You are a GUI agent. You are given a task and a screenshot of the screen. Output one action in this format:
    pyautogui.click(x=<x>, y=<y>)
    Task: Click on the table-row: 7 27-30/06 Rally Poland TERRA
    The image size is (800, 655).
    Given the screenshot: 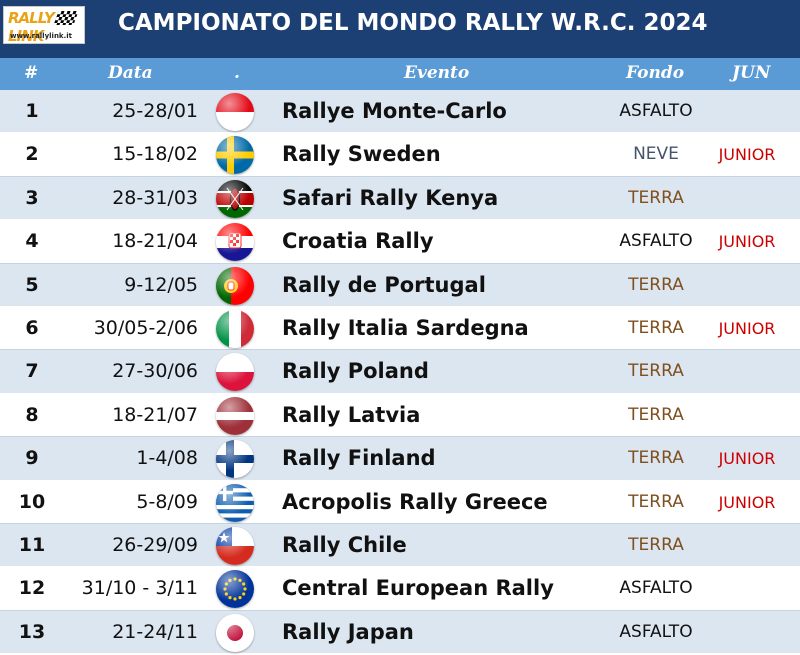 What is the action you would take?
    pyautogui.click(x=400, y=372)
    